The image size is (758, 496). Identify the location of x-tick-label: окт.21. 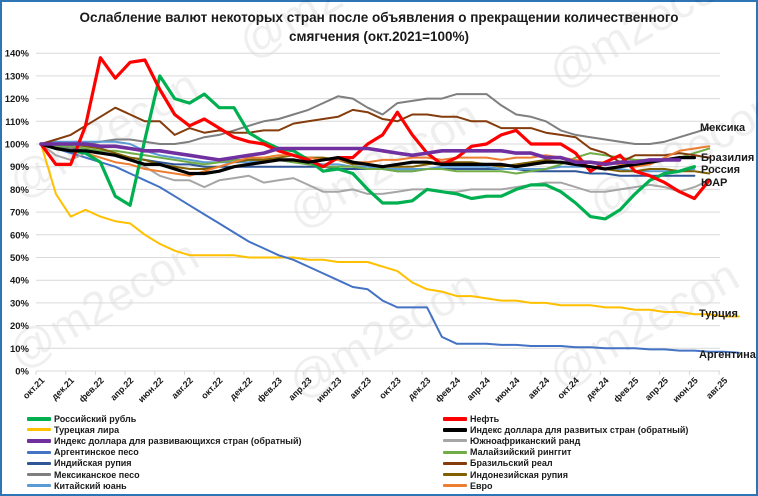
(34, 388).